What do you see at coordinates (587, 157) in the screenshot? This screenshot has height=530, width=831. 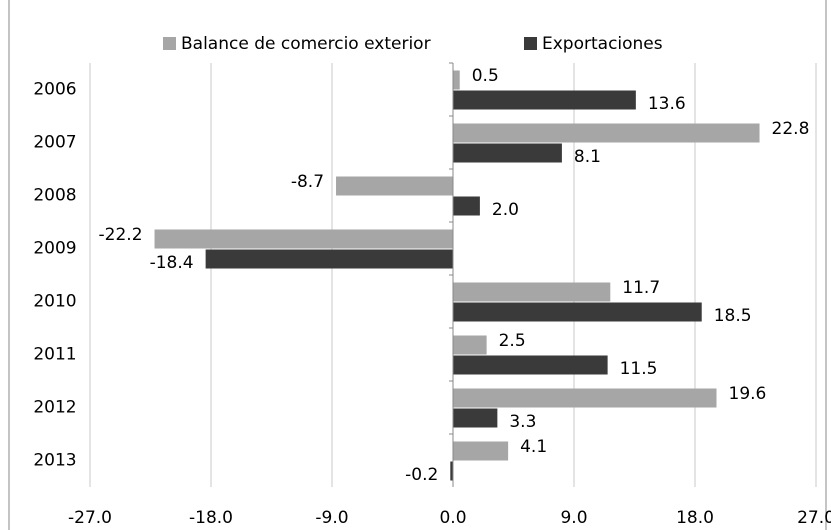 I see `data-label: 8.1` at bounding box center [587, 157].